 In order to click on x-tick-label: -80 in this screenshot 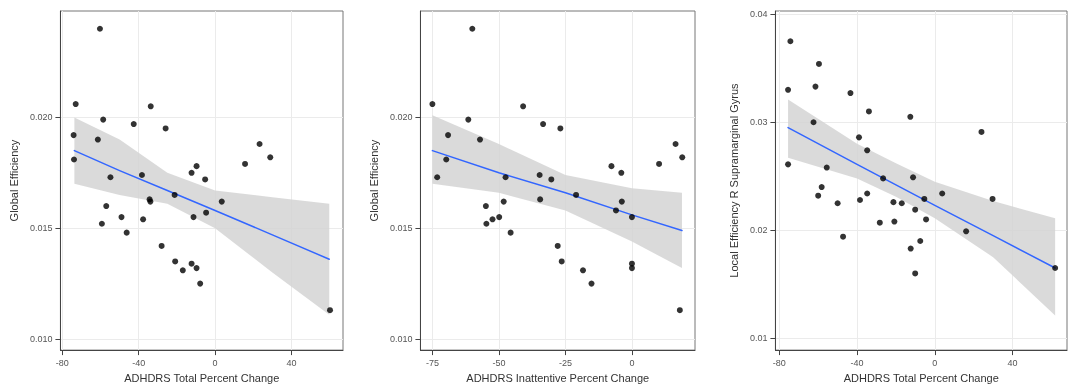, I will do `click(62, 362)`.